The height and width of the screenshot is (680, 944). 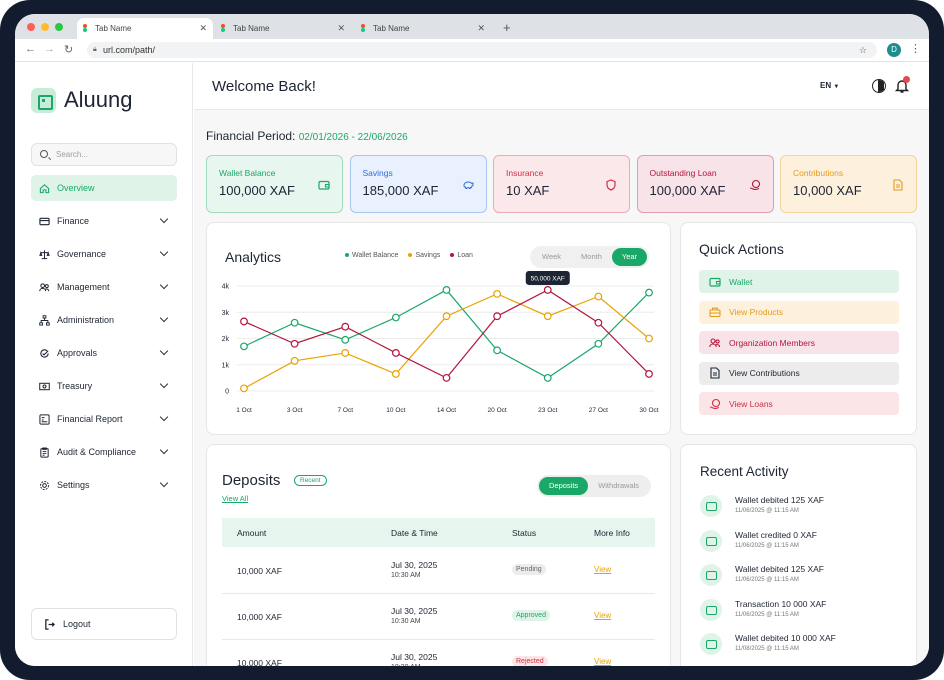 I want to click on sidebar-item-treasury: Treasury, so click(x=104, y=386).